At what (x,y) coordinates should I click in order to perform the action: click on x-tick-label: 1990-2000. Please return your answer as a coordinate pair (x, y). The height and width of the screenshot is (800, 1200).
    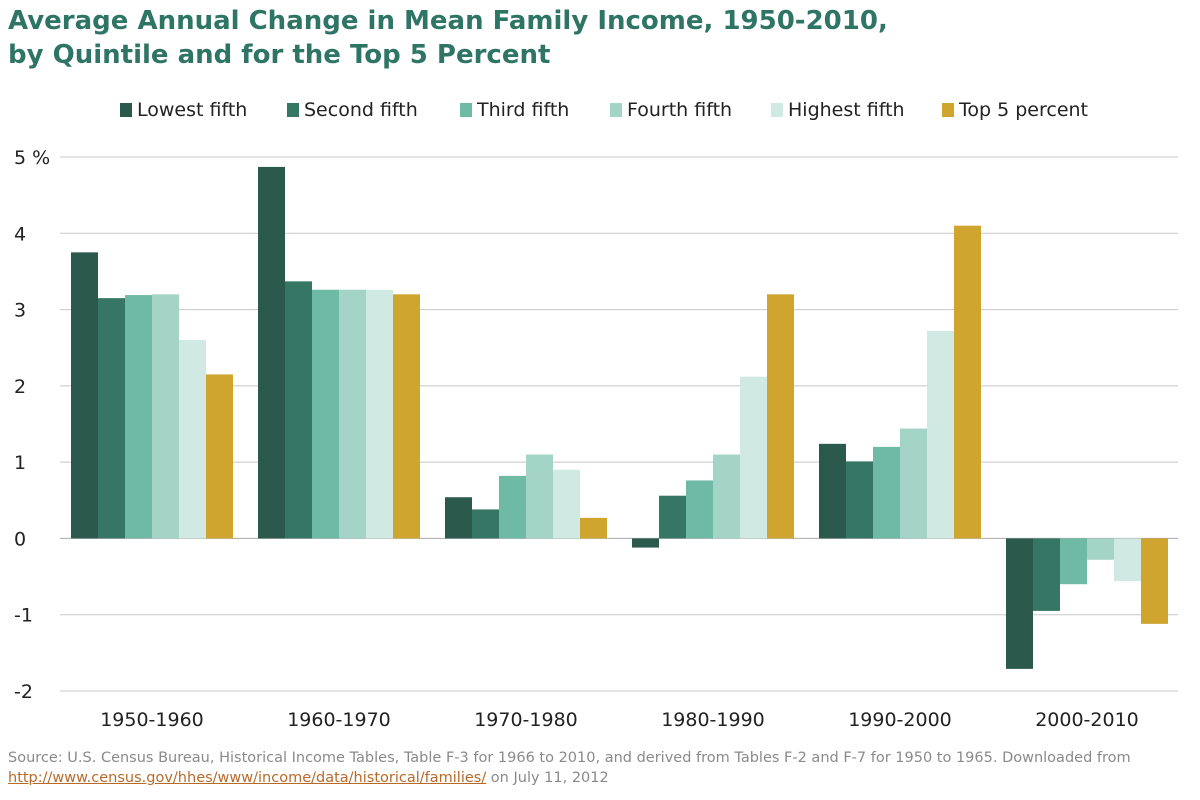
    Looking at the image, I should click on (900, 720).